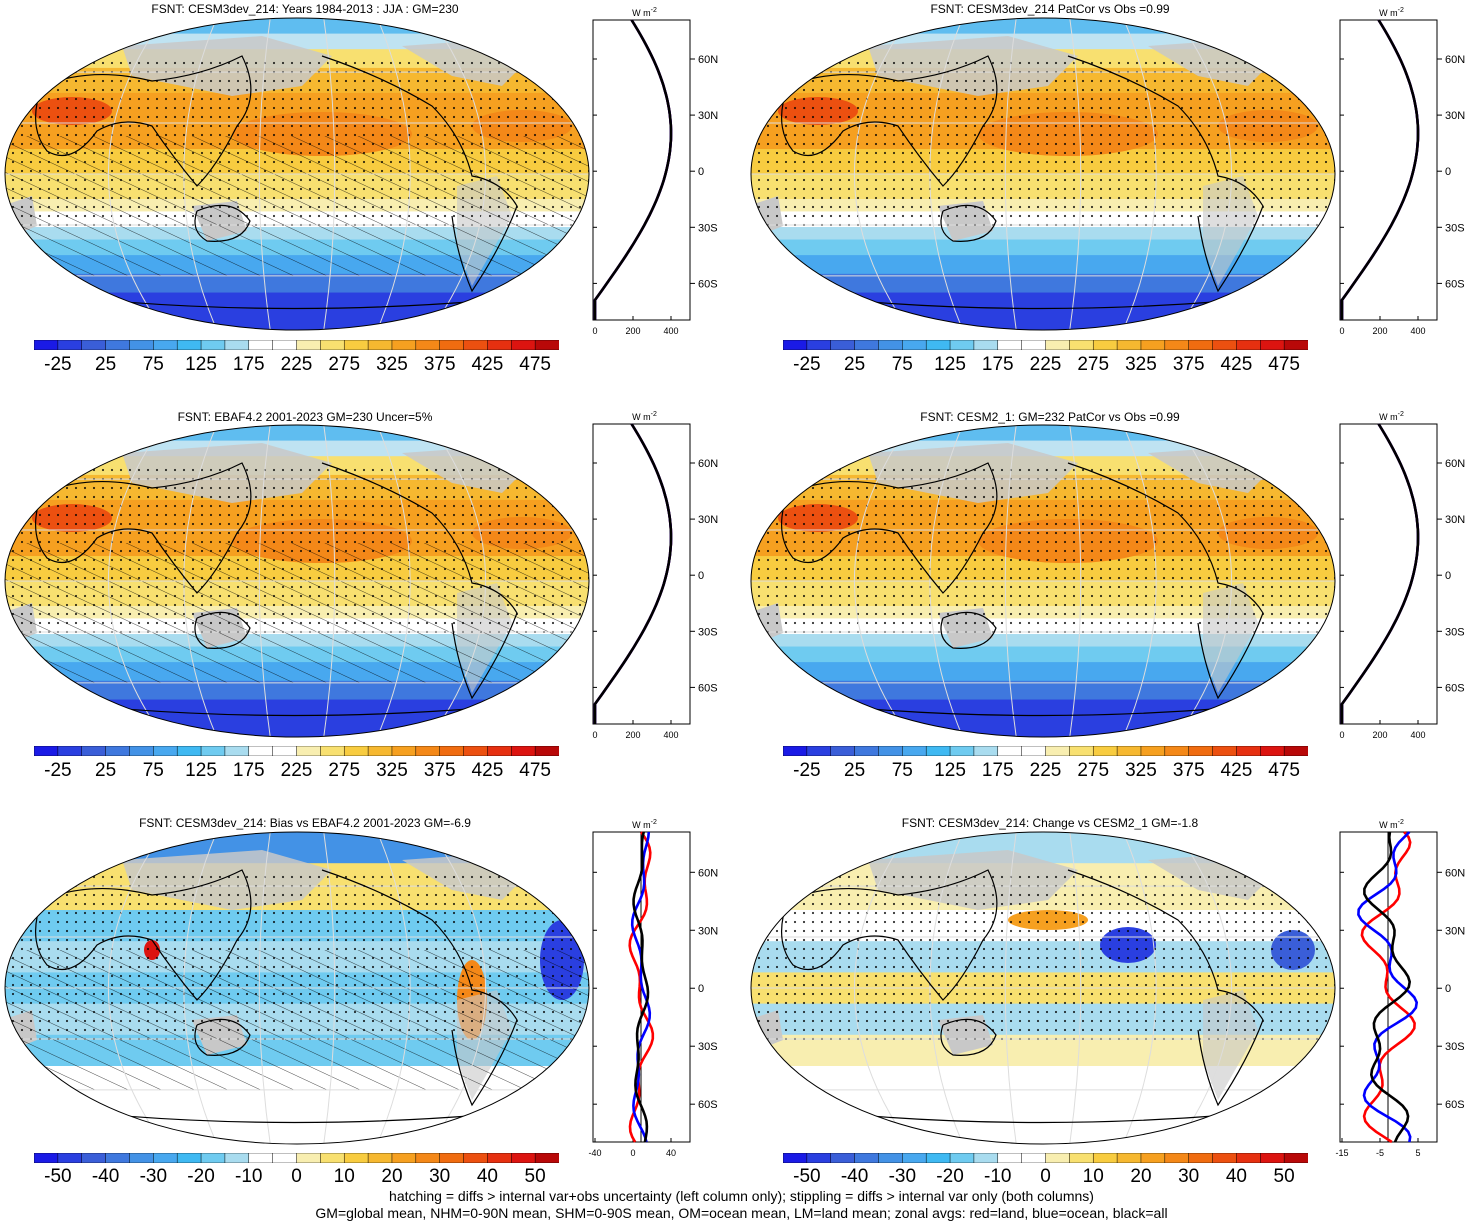  Describe the element at coordinates (1341, 1153) in the screenshot. I see `x-tick-label: -15` at that location.